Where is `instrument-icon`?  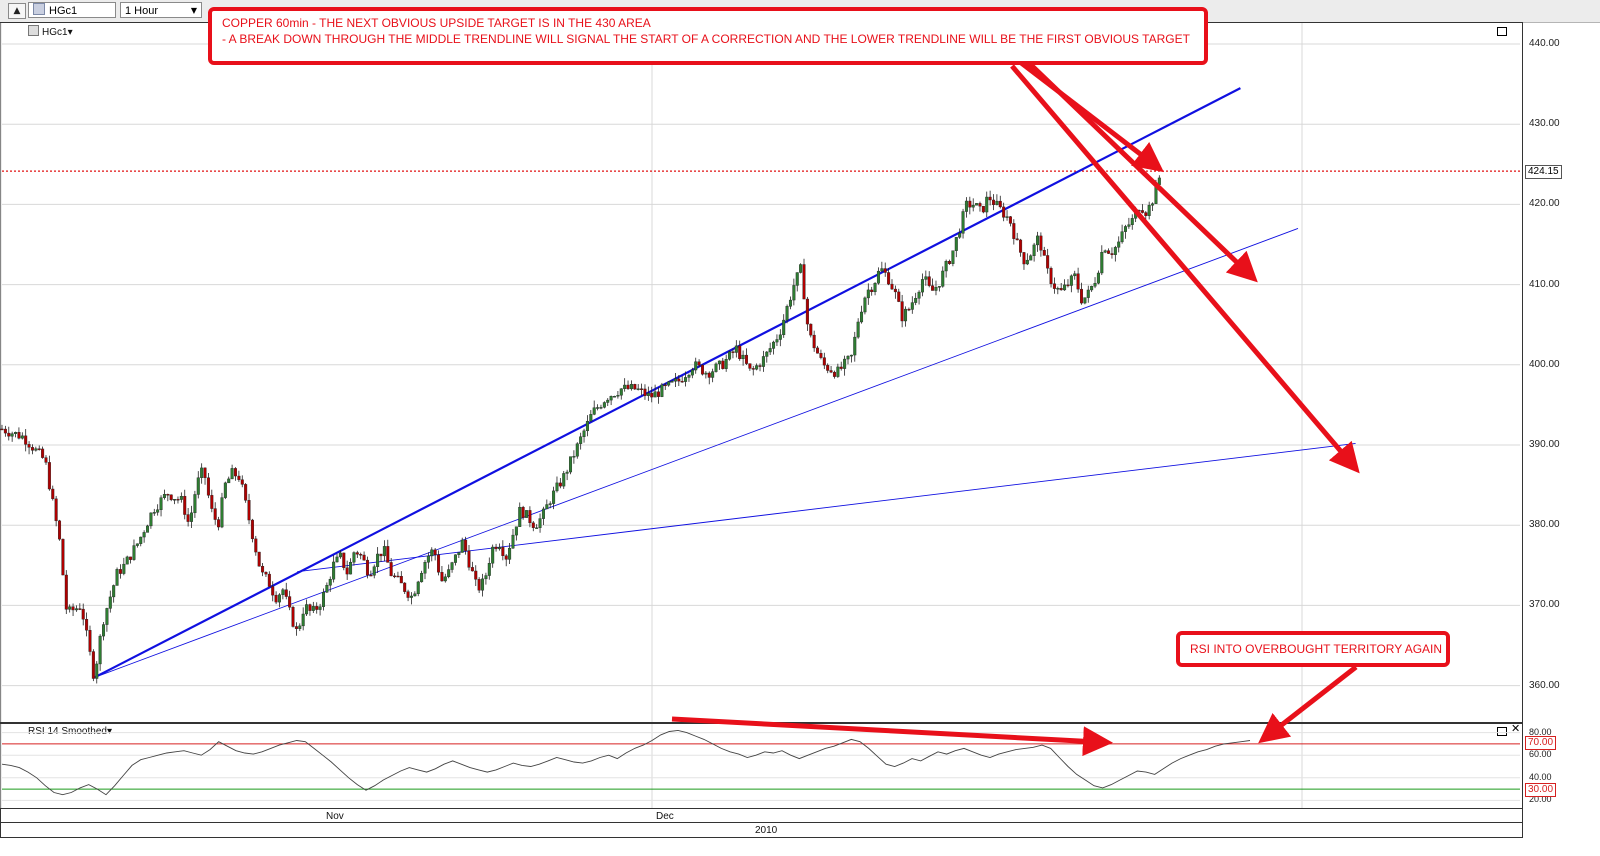 instrument-icon is located at coordinates (33, 30).